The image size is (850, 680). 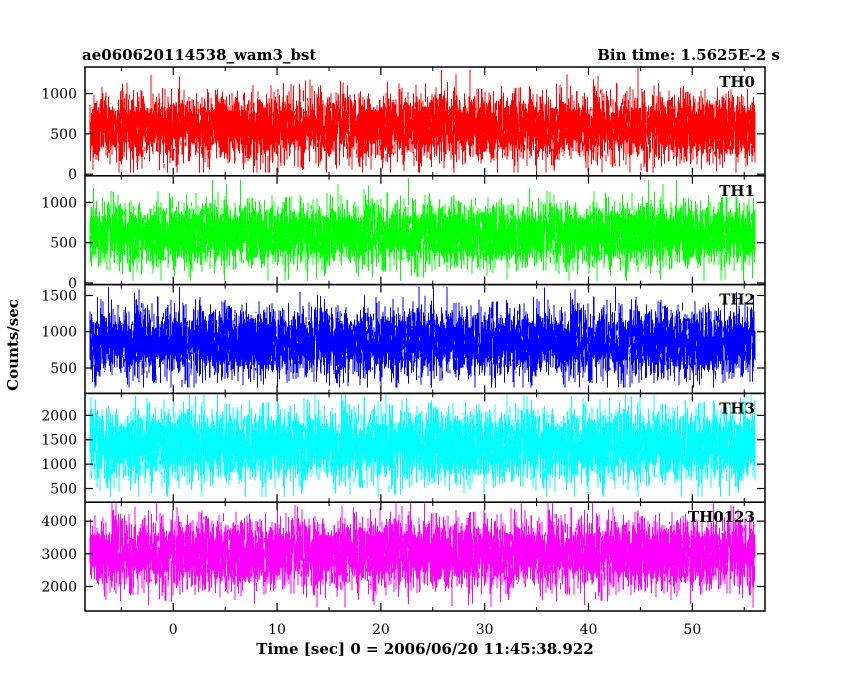 I want to click on panel-frame, so click(x=425, y=556).